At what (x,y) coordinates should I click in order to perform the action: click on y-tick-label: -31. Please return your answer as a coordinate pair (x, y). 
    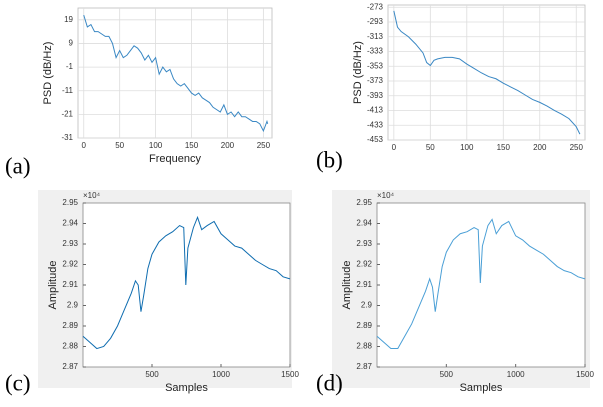
    Looking at the image, I should click on (67, 137).